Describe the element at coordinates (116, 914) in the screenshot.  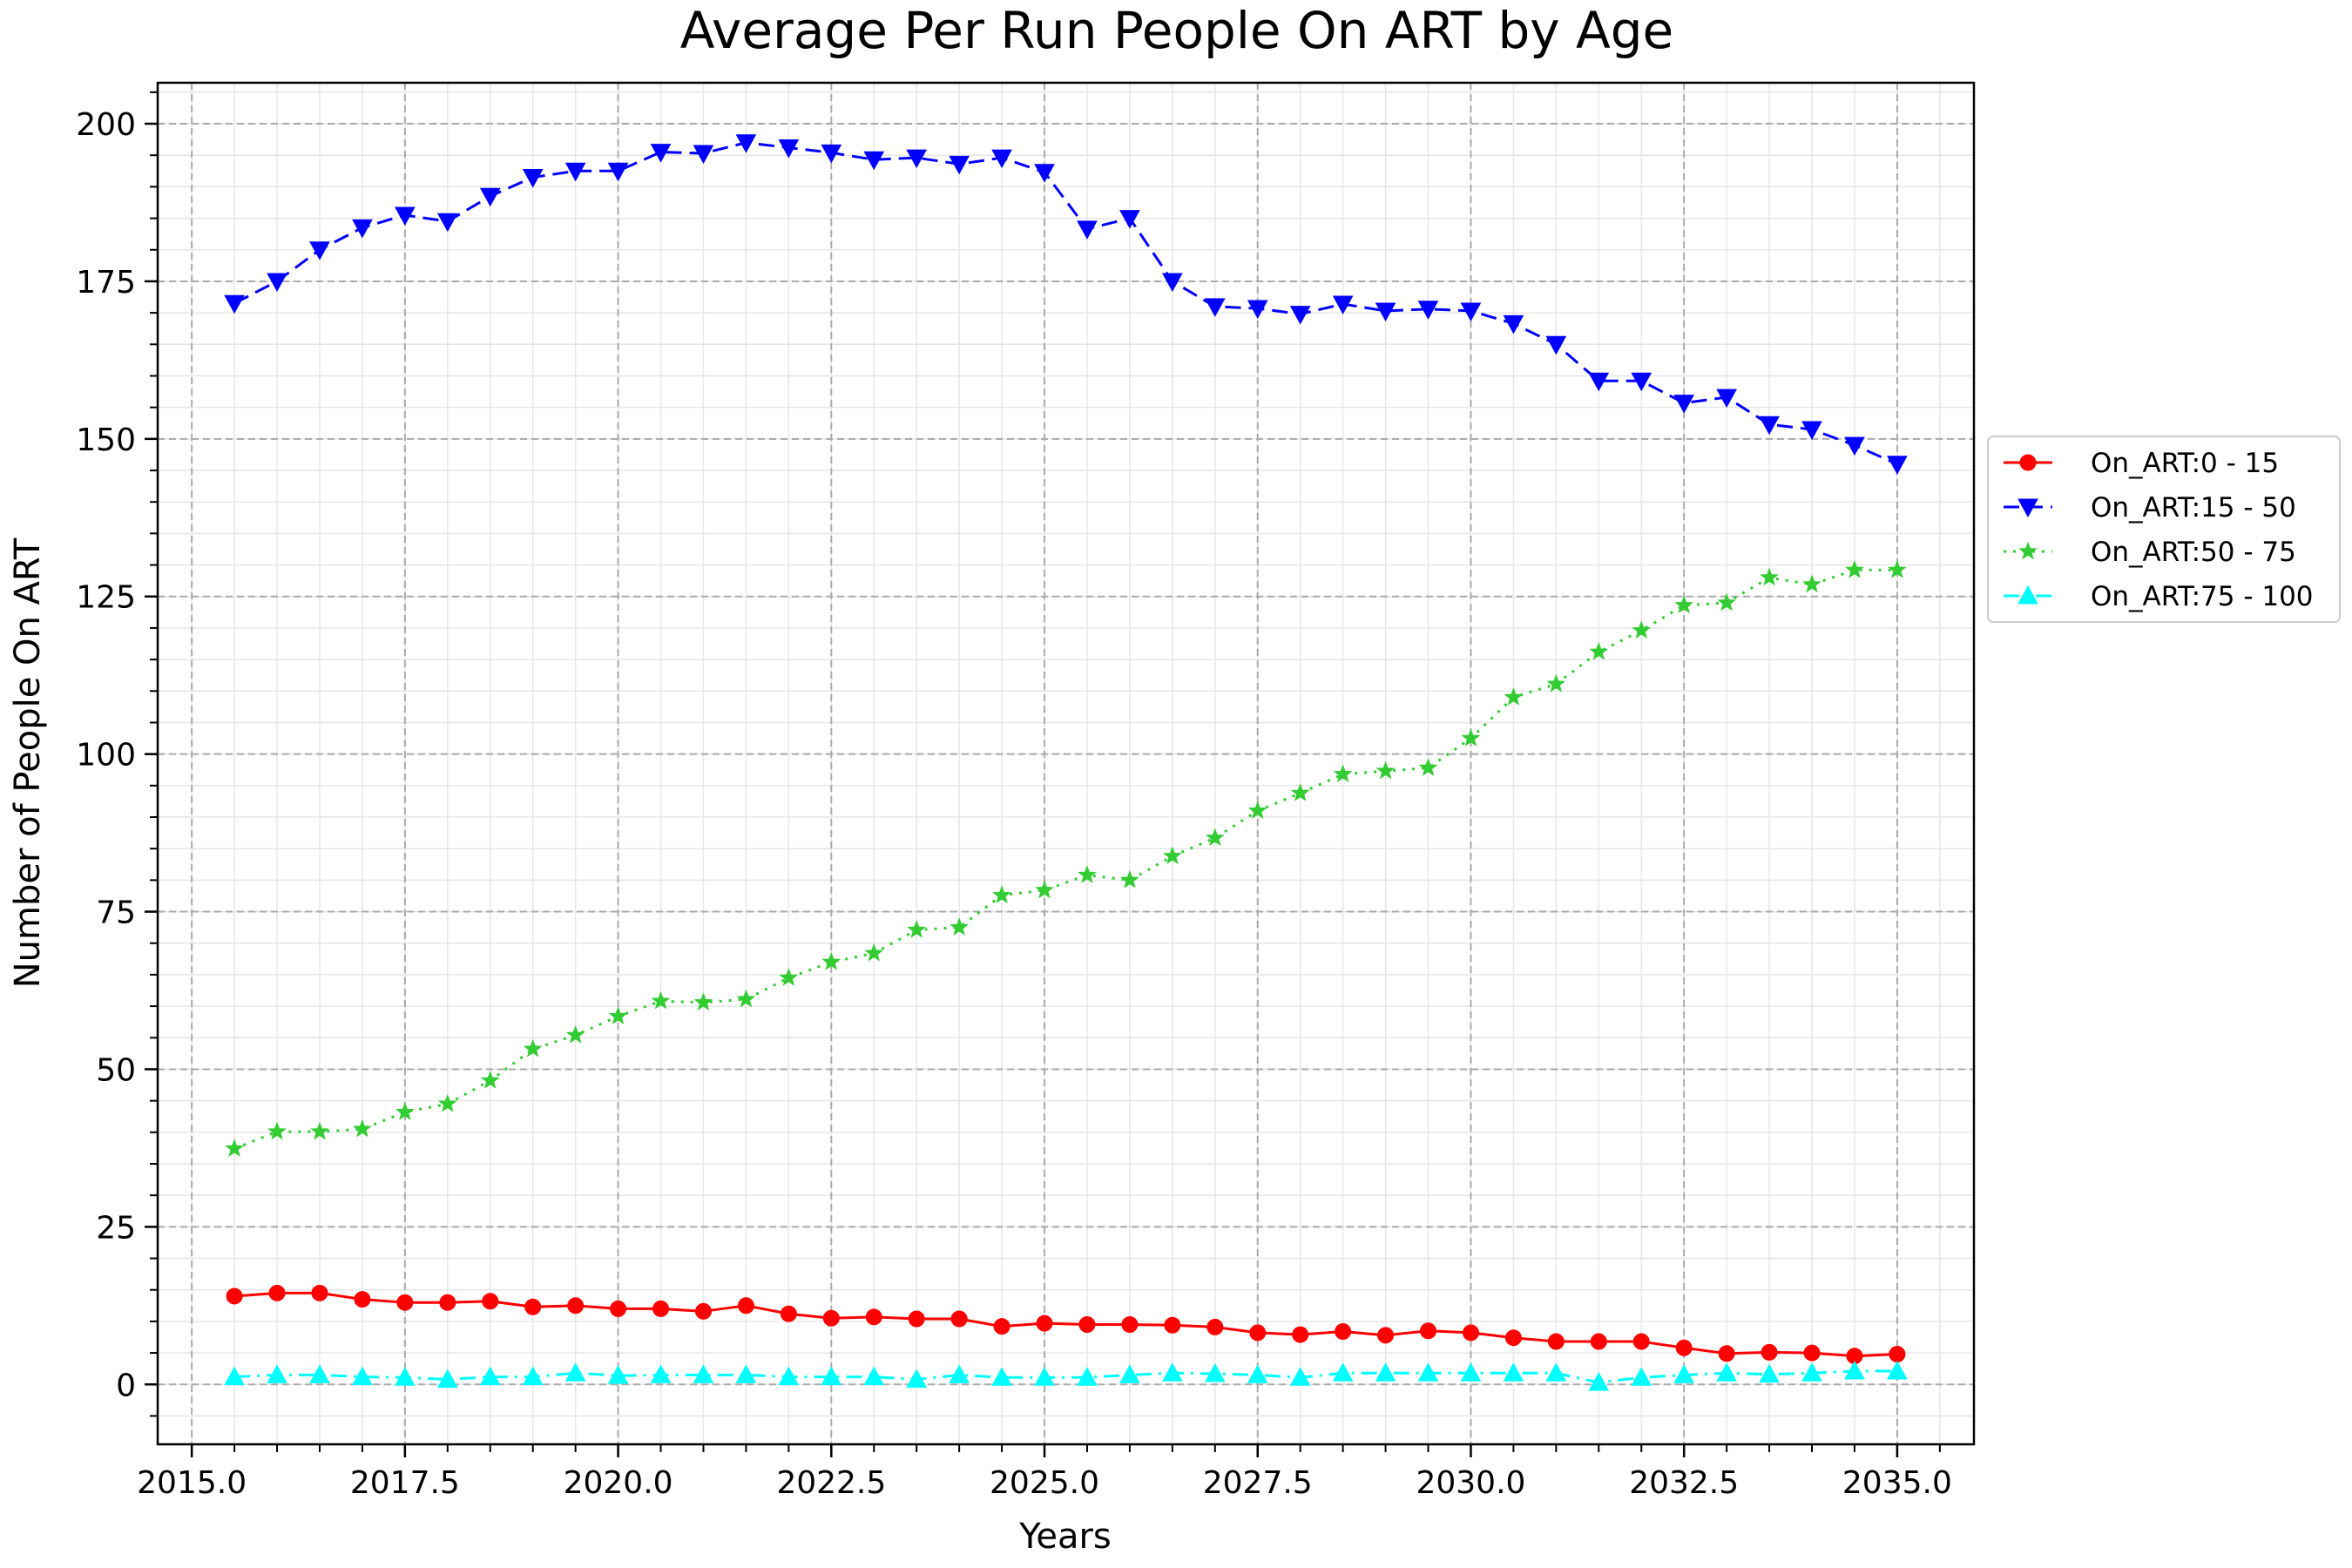
I see `y-tick-label: 75` at that location.